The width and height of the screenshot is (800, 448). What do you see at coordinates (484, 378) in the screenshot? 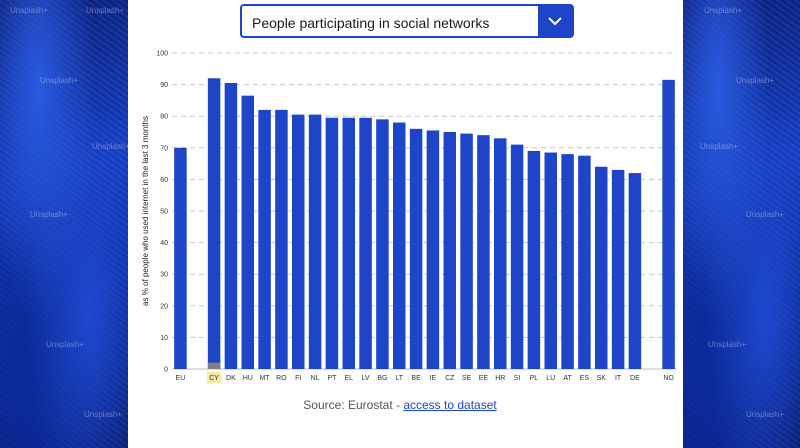
I see `x-tick-label: EE` at bounding box center [484, 378].